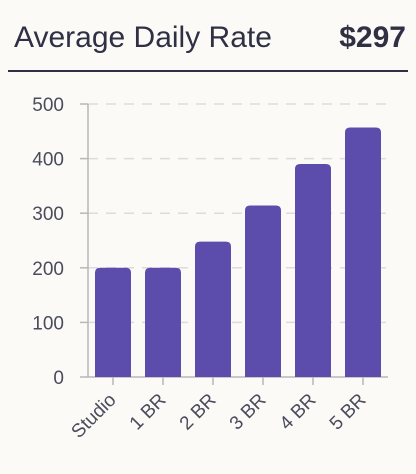  Describe the element at coordinates (198, 412) in the screenshot. I see `x-tick-label-2-br: 2 BR` at that location.